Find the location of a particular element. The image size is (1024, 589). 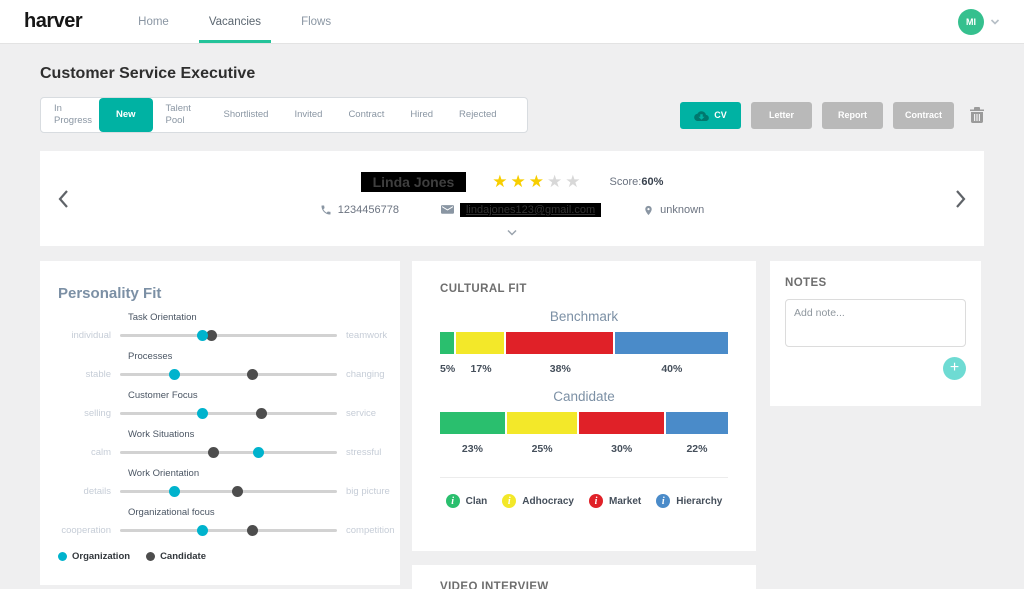

cultural-legend-label: Clan is located at coordinates (476, 501).